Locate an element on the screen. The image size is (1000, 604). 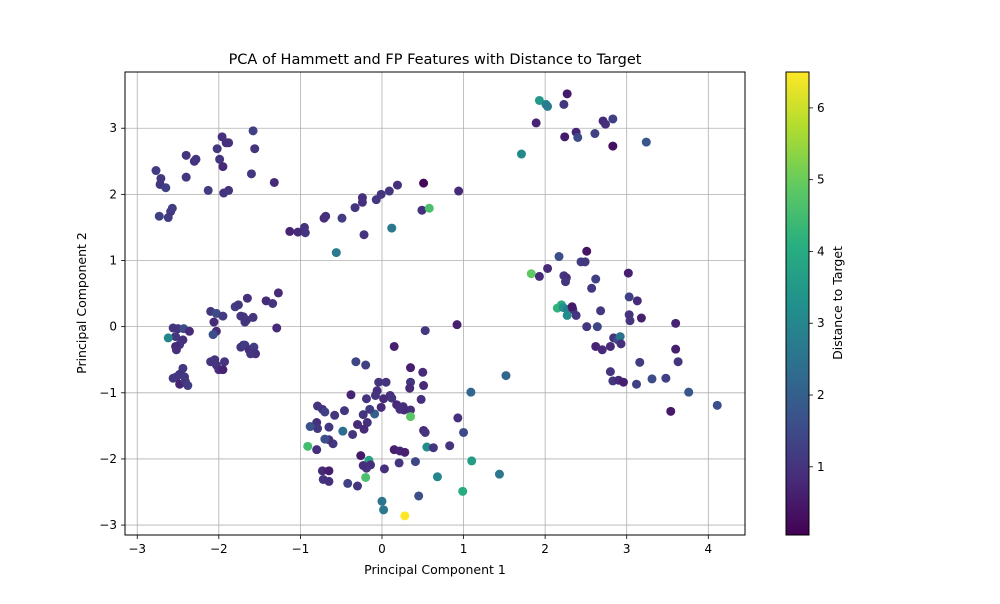
y-tick-label: −1 is located at coordinates (108, 393).